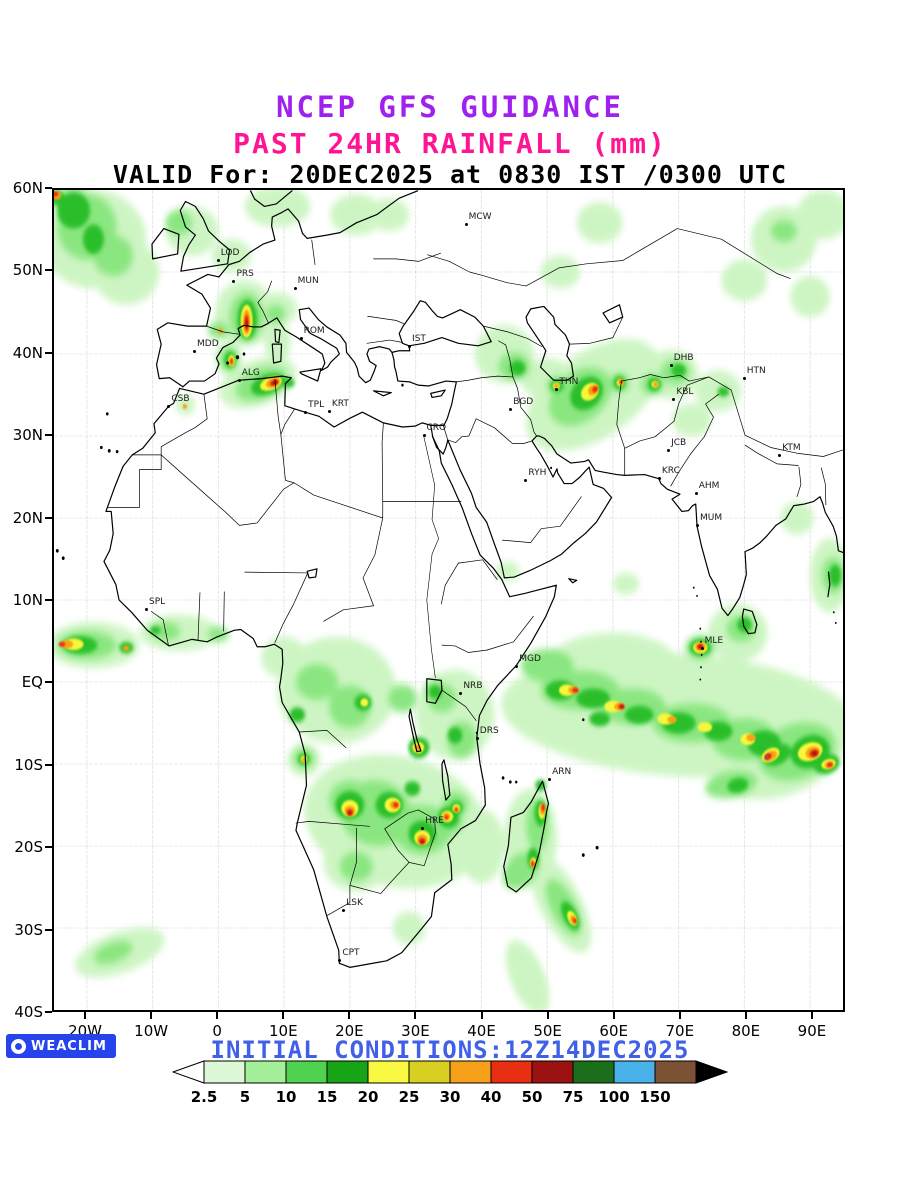 This screenshot has height=1200, width=900. What do you see at coordinates (450, 143) in the screenshot?
I see `subtitle: PAST 24HR RAINFALL (mm)` at bounding box center [450, 143].